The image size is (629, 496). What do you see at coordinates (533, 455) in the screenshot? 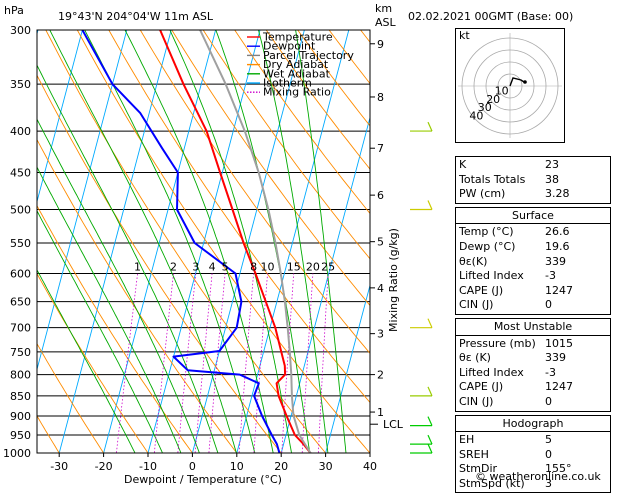
I see `index-row: SREH 0` at bounding box center [533, 455].